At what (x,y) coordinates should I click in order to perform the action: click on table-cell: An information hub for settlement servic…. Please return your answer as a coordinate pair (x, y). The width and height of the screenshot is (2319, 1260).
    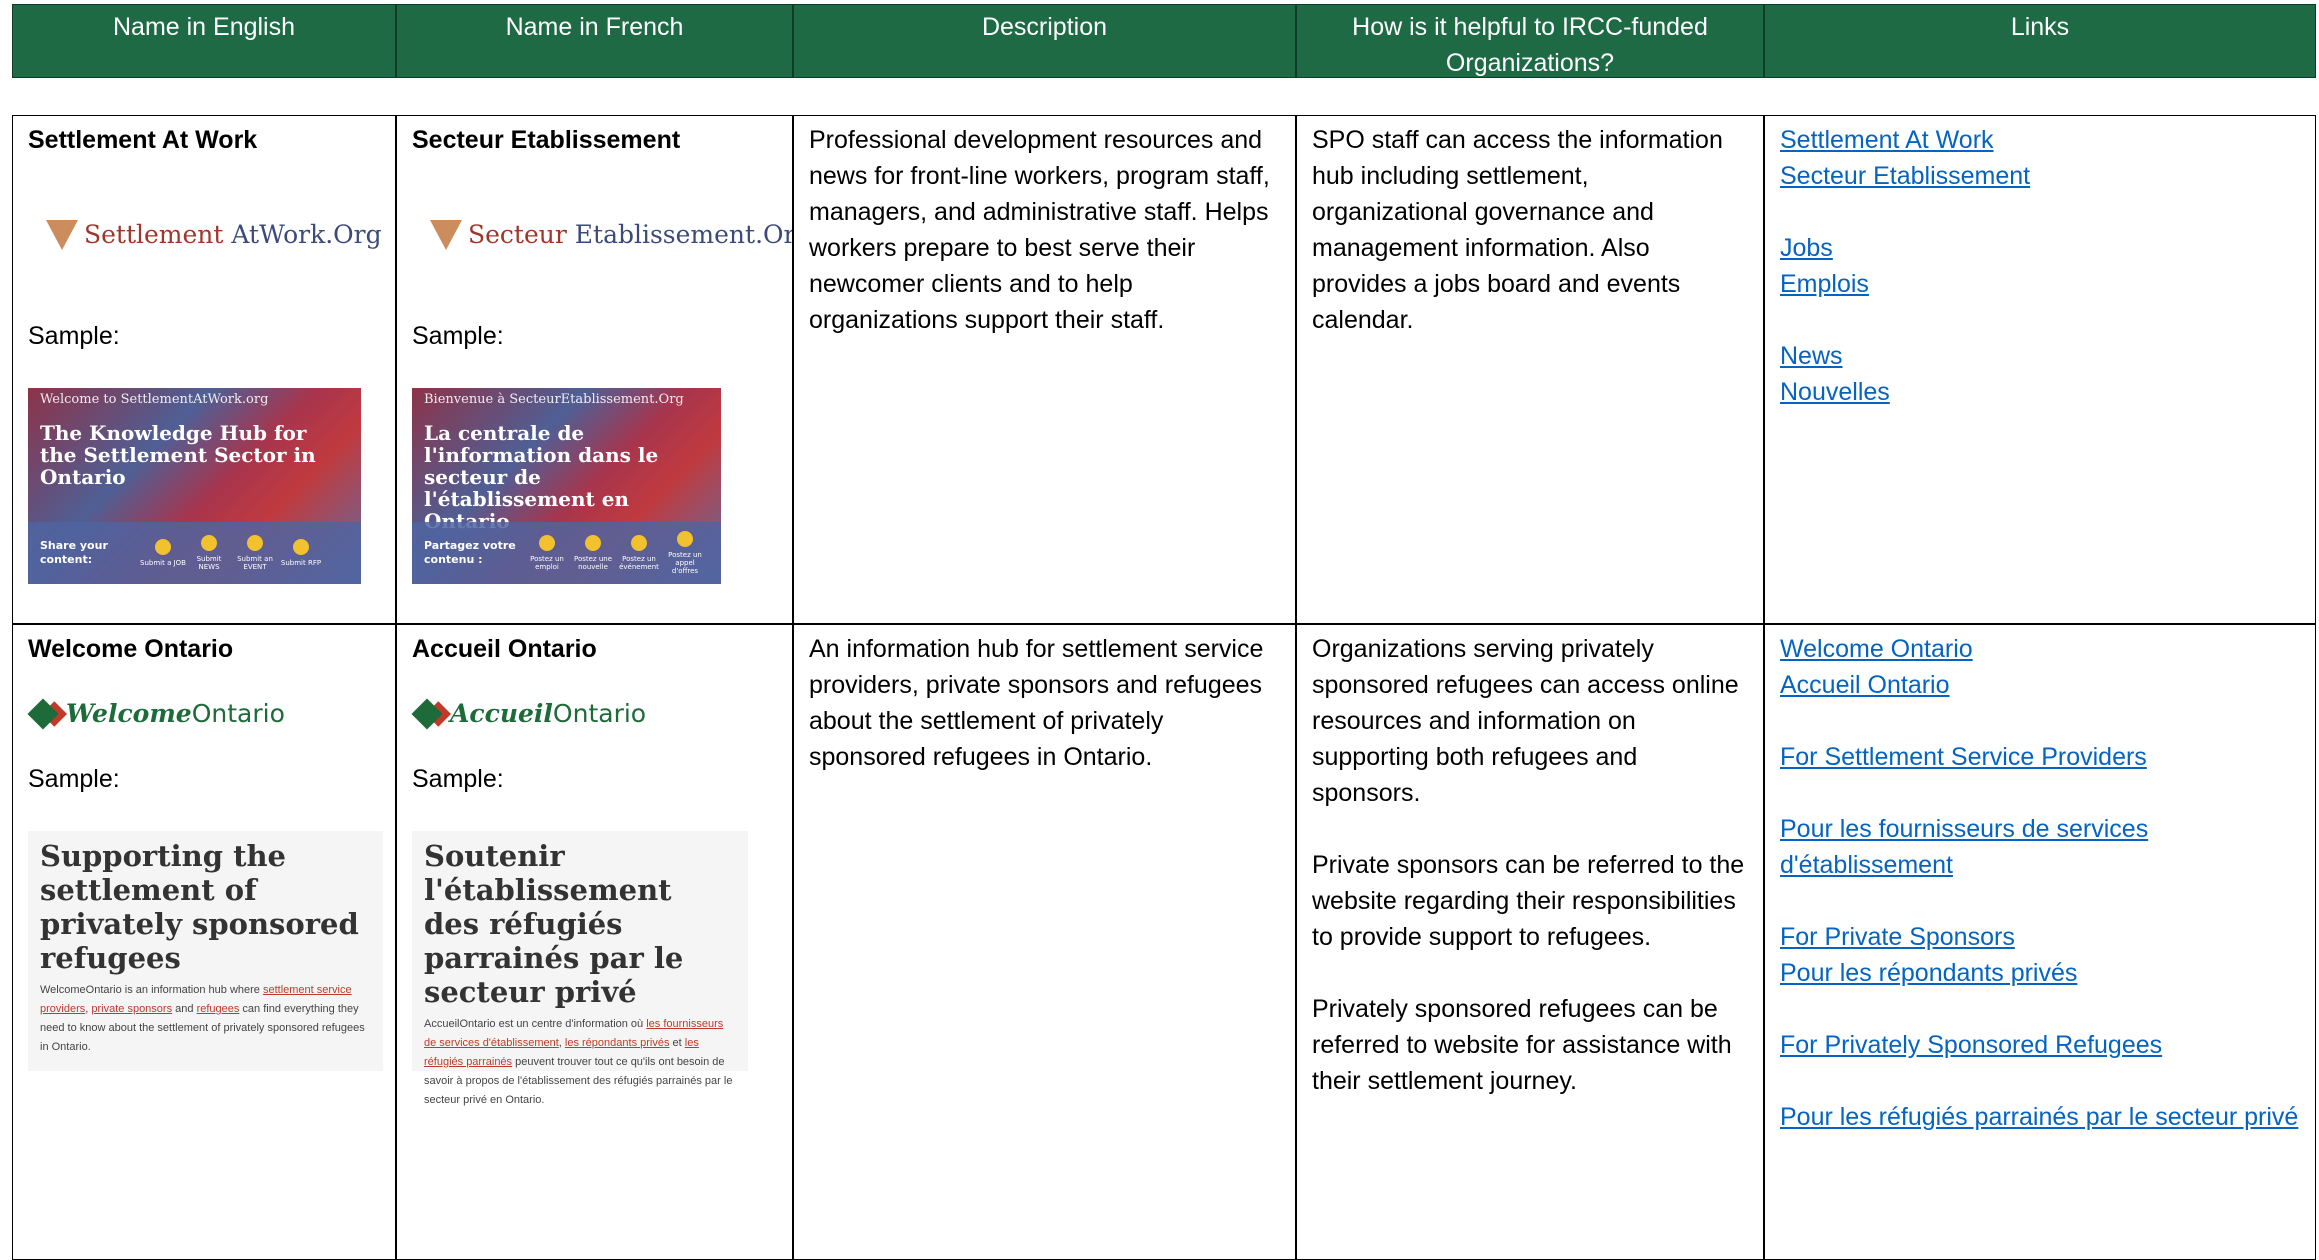
    Looking at the image, I should click on (1044, 942).